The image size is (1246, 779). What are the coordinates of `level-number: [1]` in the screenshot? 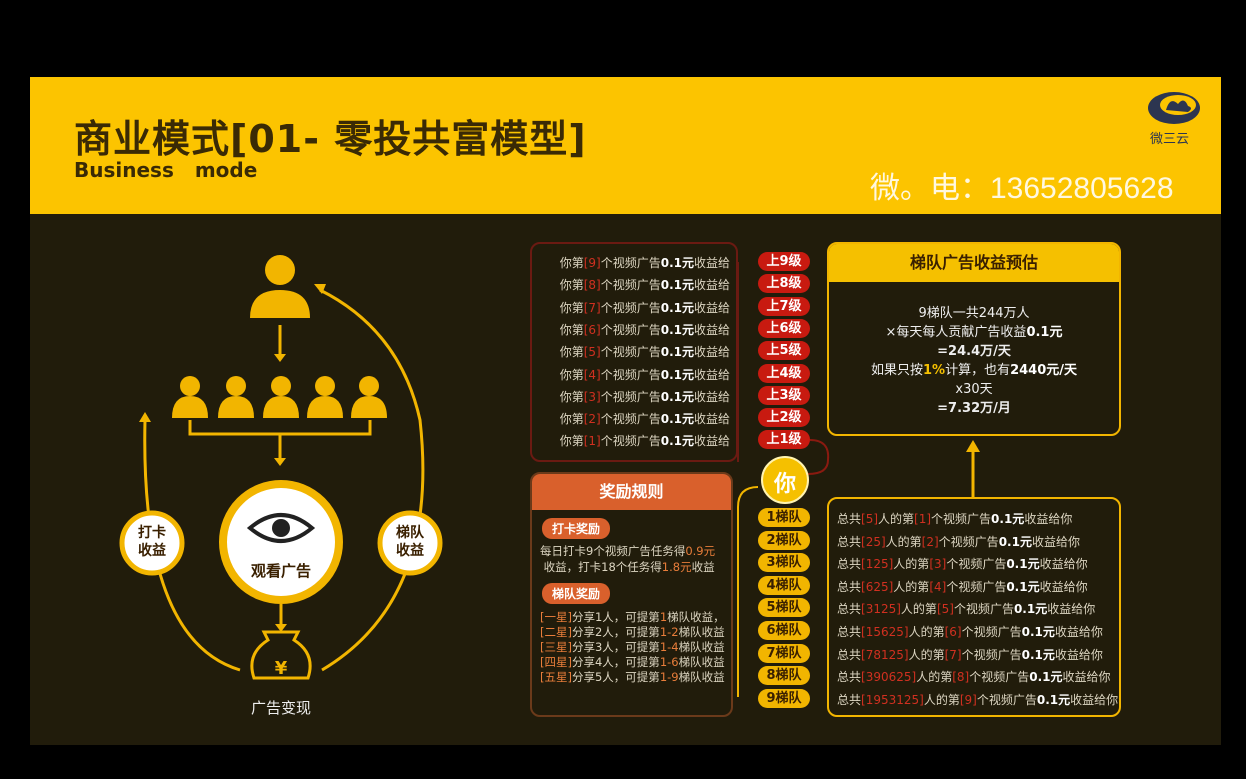 It's located at (592, 441).